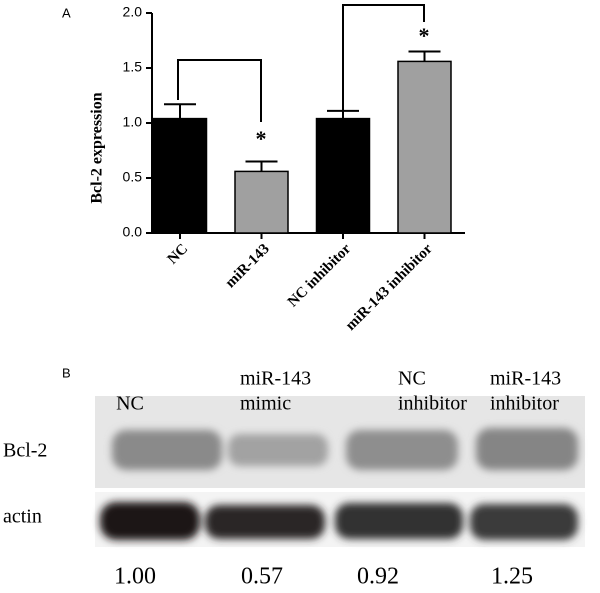  Describe the element at coordinates (25, 451) in the screenshot. I see `row-label: Bcl-2` at that location.